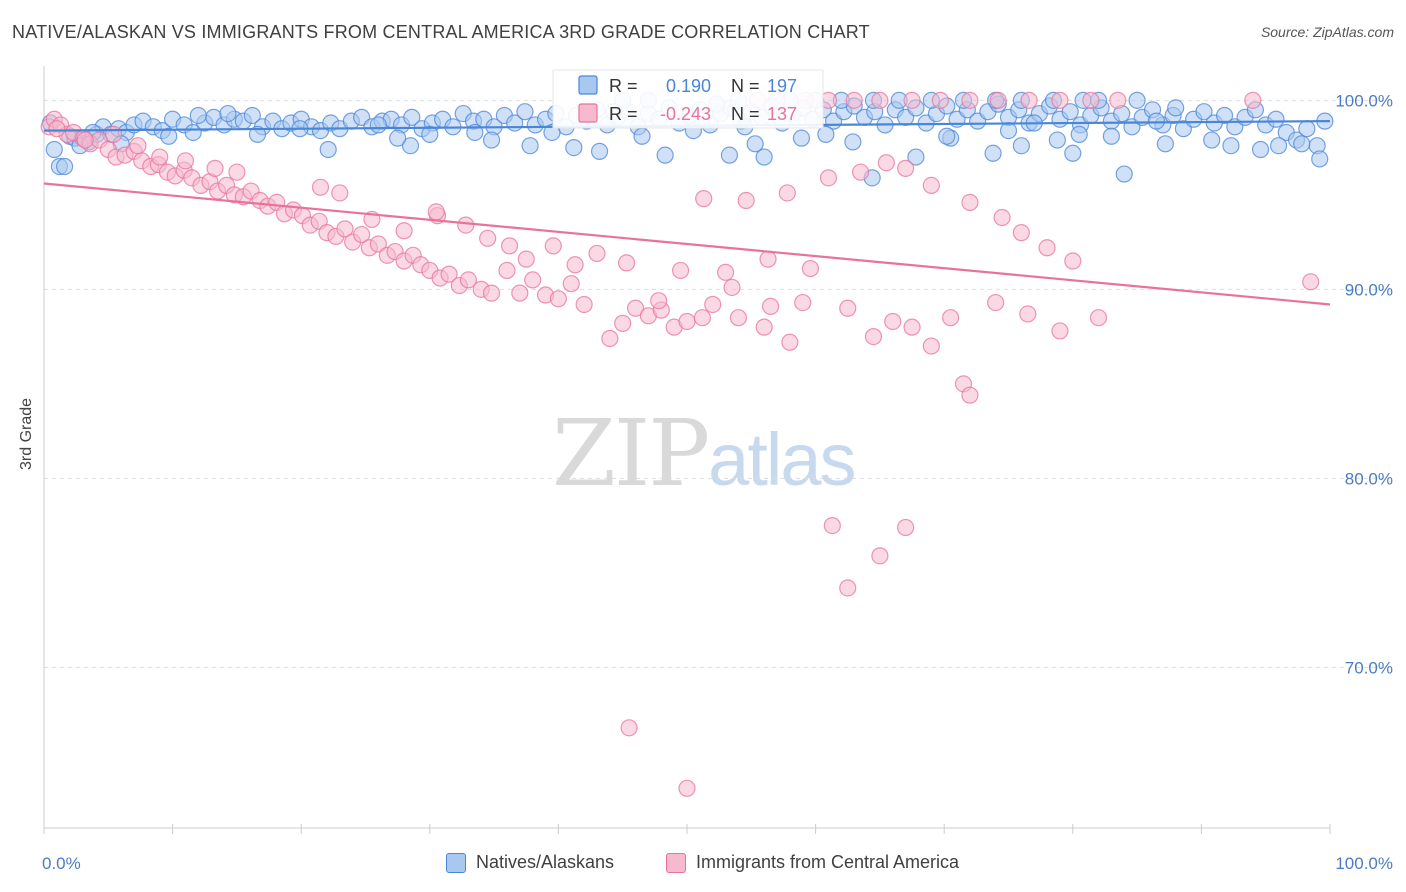  I want to click on watermark: ZIPatlas, so click(704, 453).